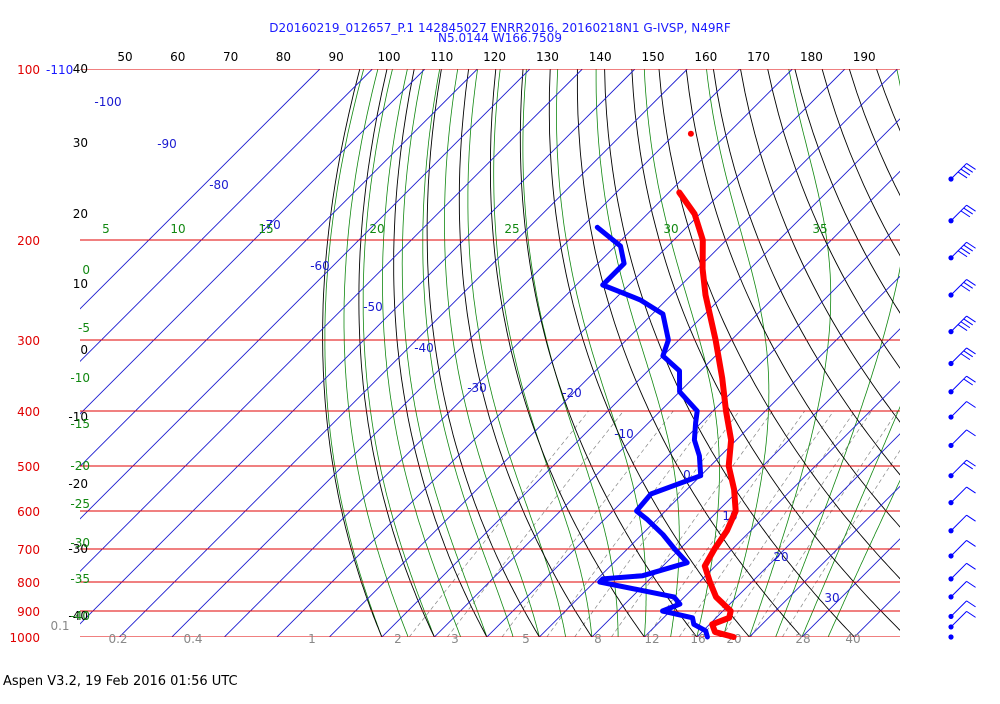 The width and height of the screenshot is (1000, 704). What do you see at coordinates (28, 70) in the screenshot?
I see `pressure-tick-label: 100` at bounding box center [28, 70].